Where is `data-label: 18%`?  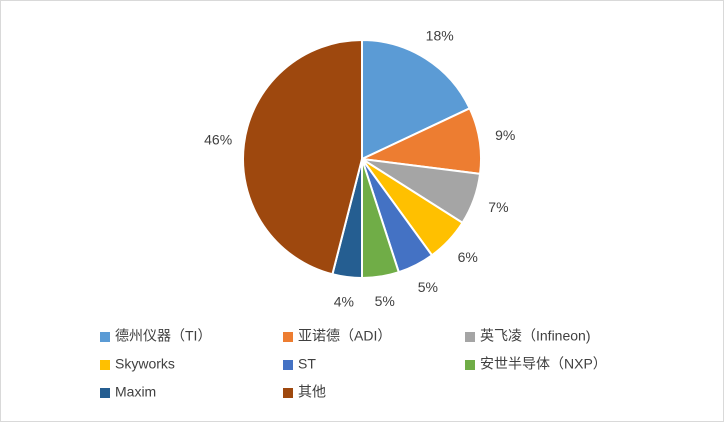
data-label: 18% is located at coordinates (440, 35).